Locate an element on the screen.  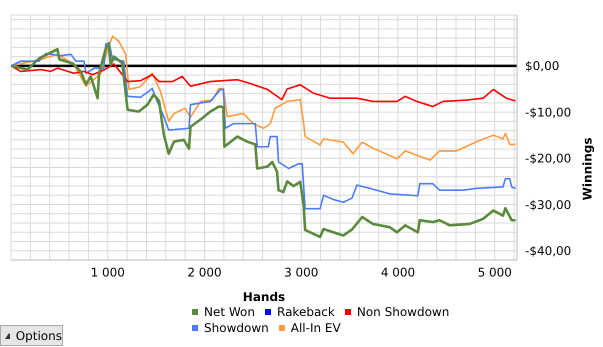
options-button: Options is located at coordinates (31, 335).